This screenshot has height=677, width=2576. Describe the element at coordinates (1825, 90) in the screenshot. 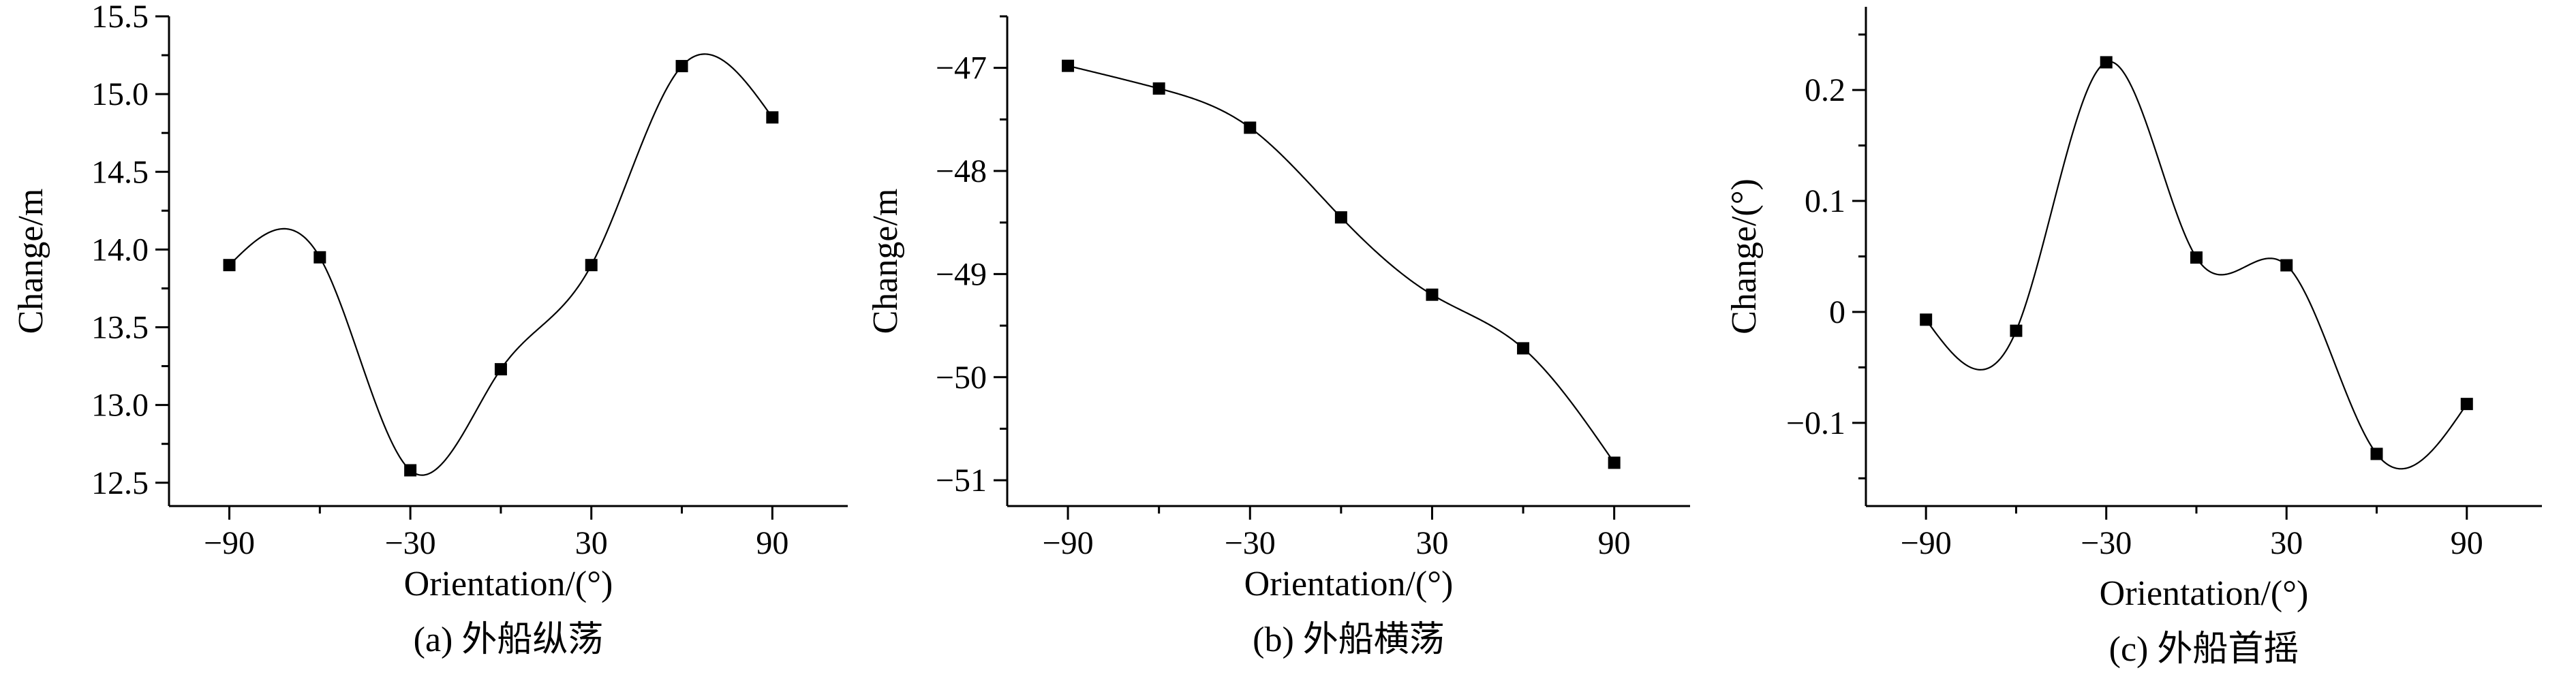

I see `y-tick-label: 0.2` at that location.